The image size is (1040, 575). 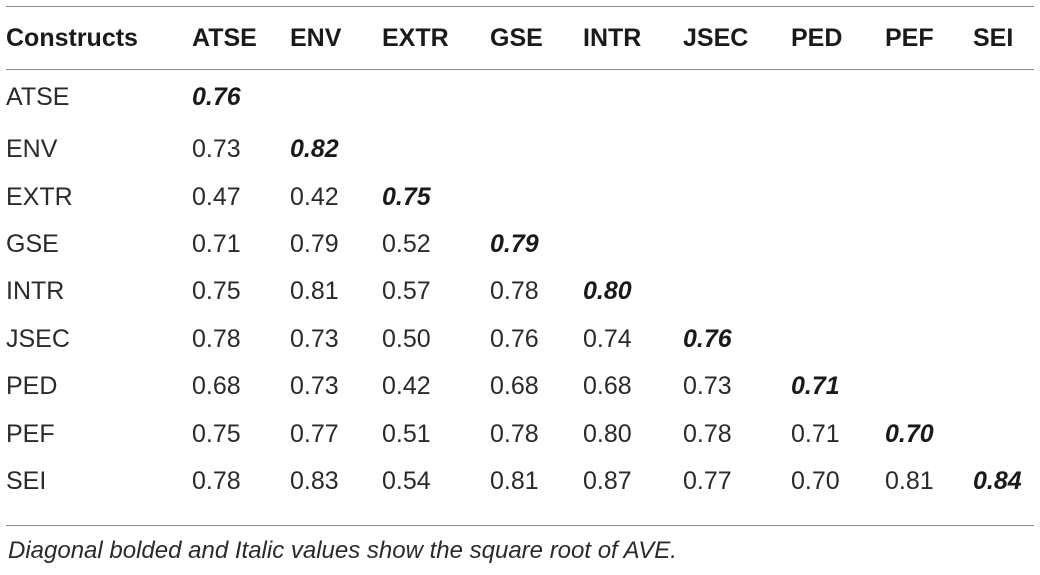 I want to click on row-label: ENV, so click(x=32, y=149).